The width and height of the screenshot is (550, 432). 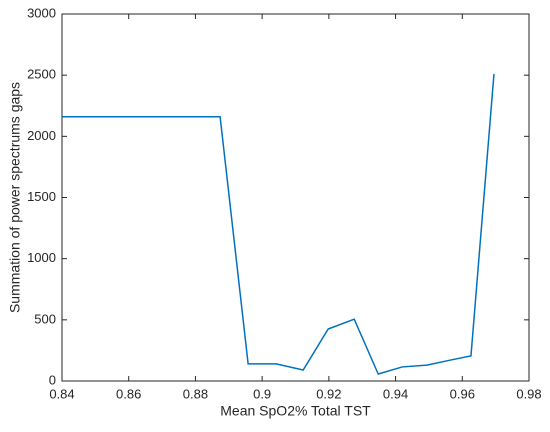 What do you see at coordinates (52, 379) in the screenshot?
I see `y-tick-label: 0` at bounding box center [52, 379].